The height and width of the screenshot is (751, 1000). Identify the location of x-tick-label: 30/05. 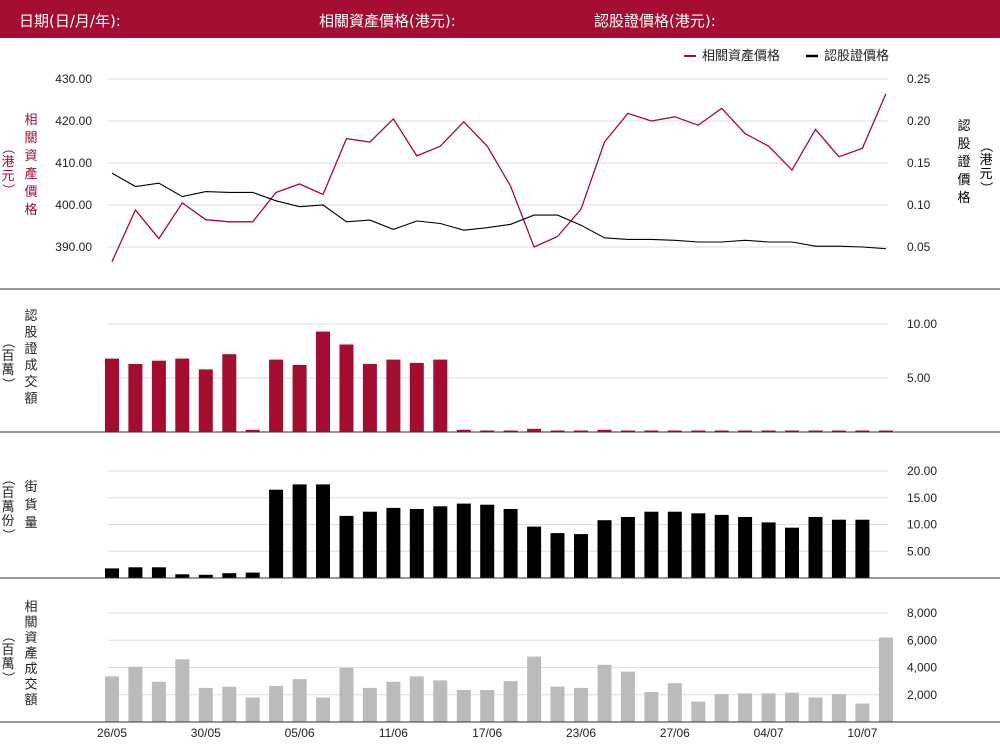
(206, 733).